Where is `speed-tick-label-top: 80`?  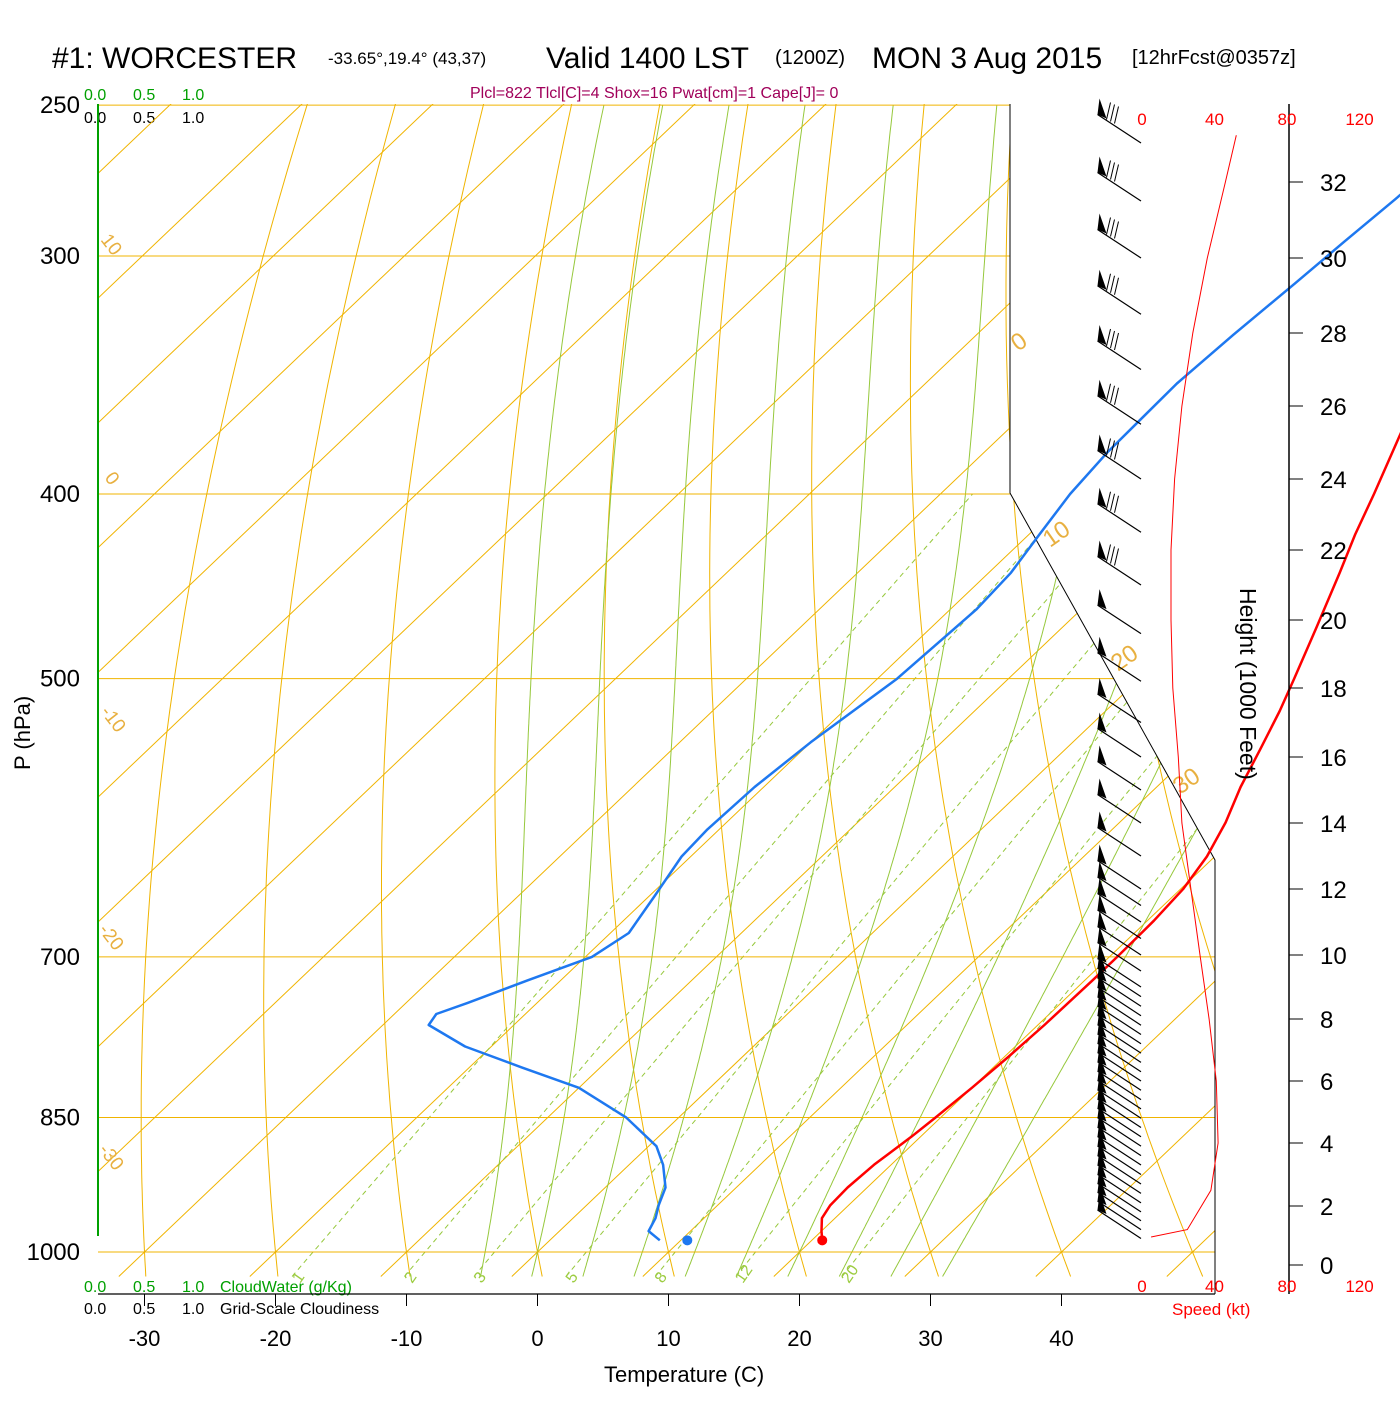
speed-tick-label-top: 80 is located at coordinates (1287, 119).